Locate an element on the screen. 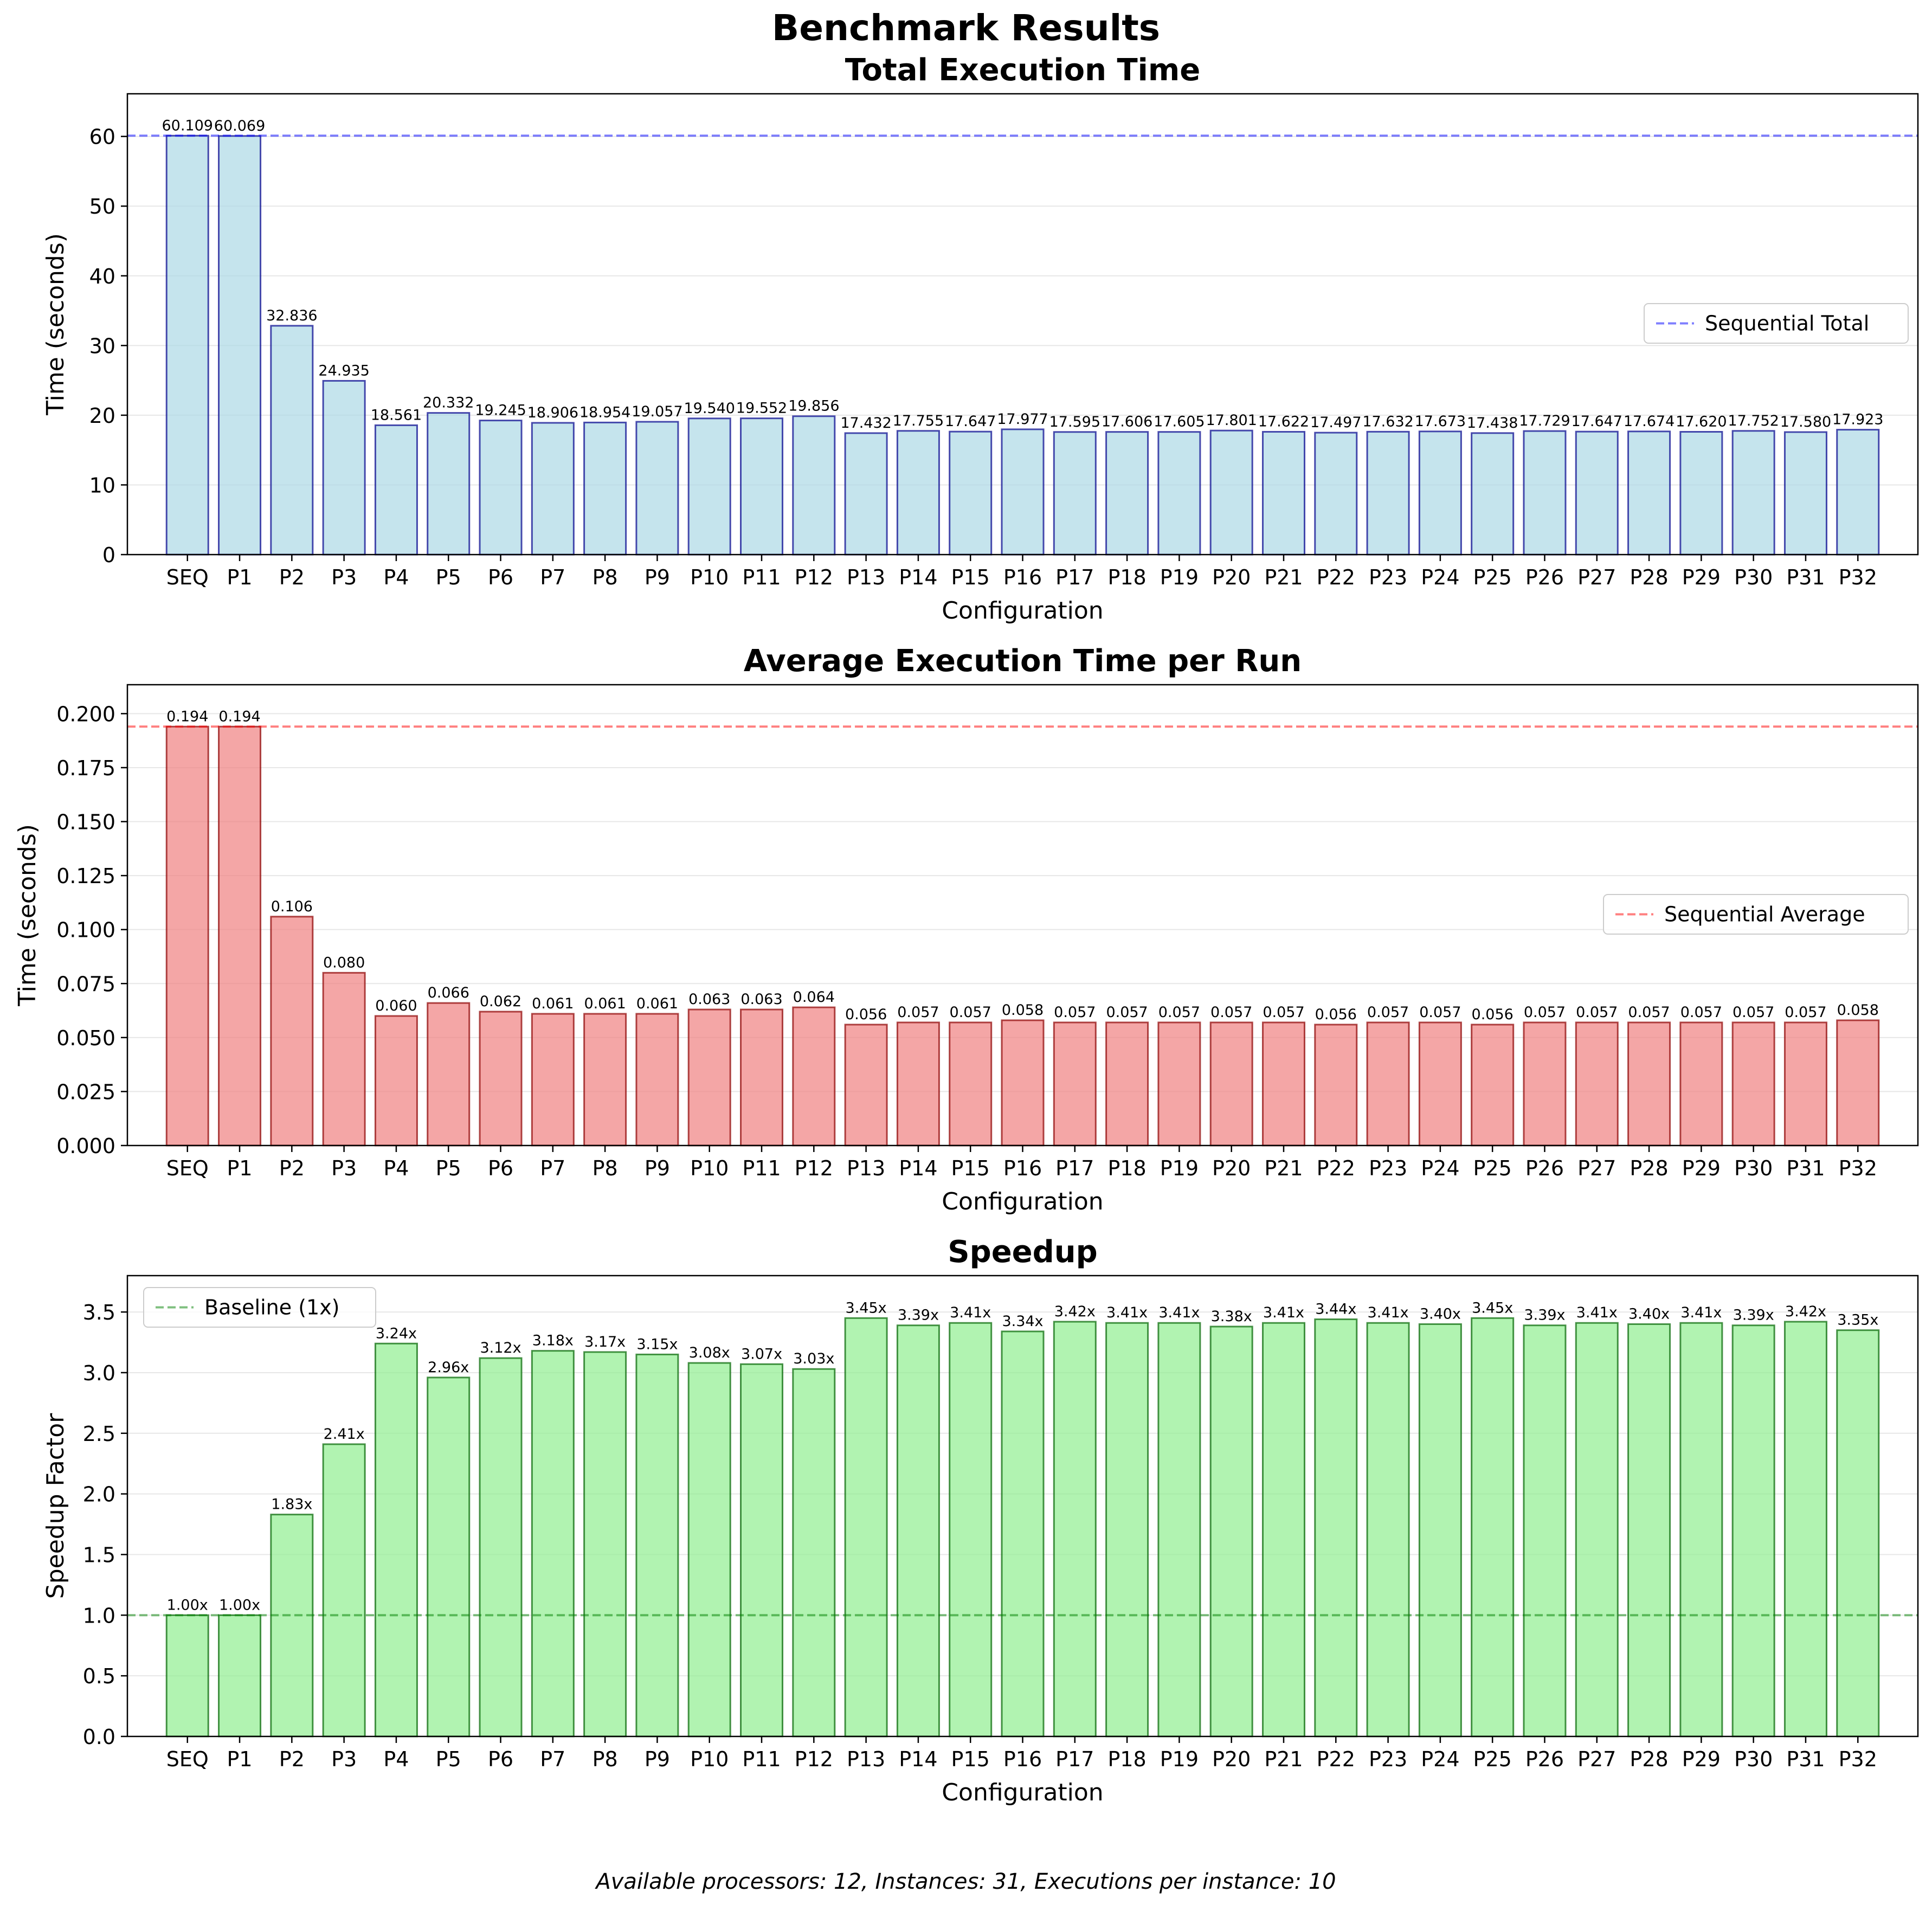  x-tick-label: P22 is located at coordinates (1336, 577).